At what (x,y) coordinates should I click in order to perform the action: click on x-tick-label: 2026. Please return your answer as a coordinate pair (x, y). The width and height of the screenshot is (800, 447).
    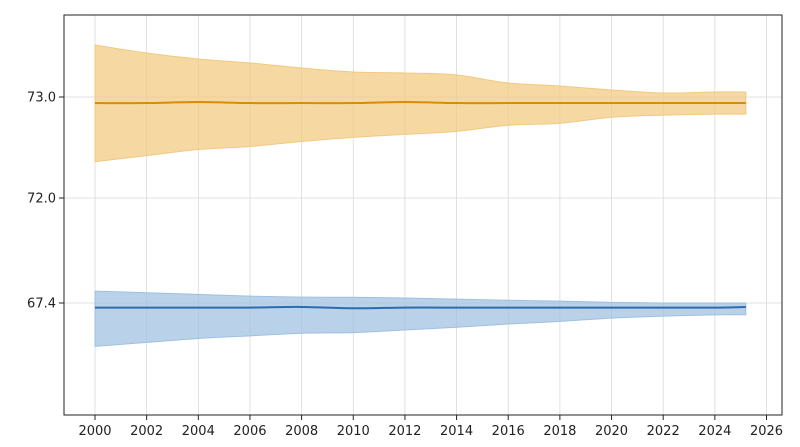
    Looking at the image, I should click on (766, 431).